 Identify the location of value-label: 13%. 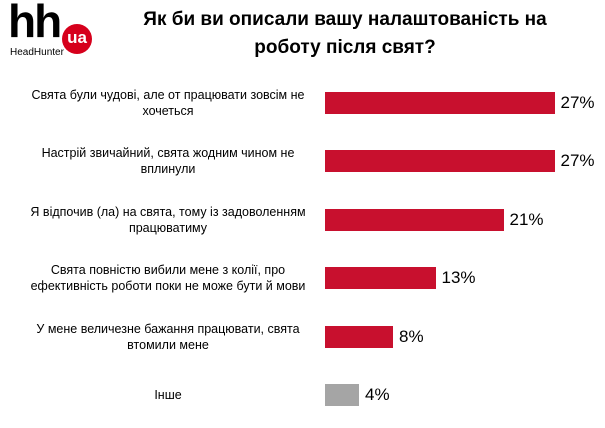
(458, 278).